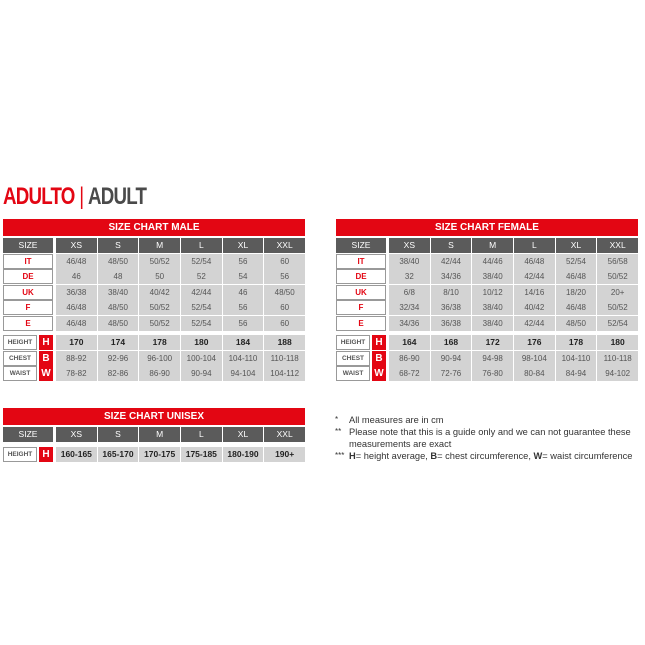  What do you see at coordinates (617, 373) in the screenshot?
I see `table-cell: 94-102` at bounding box center [617, 373].